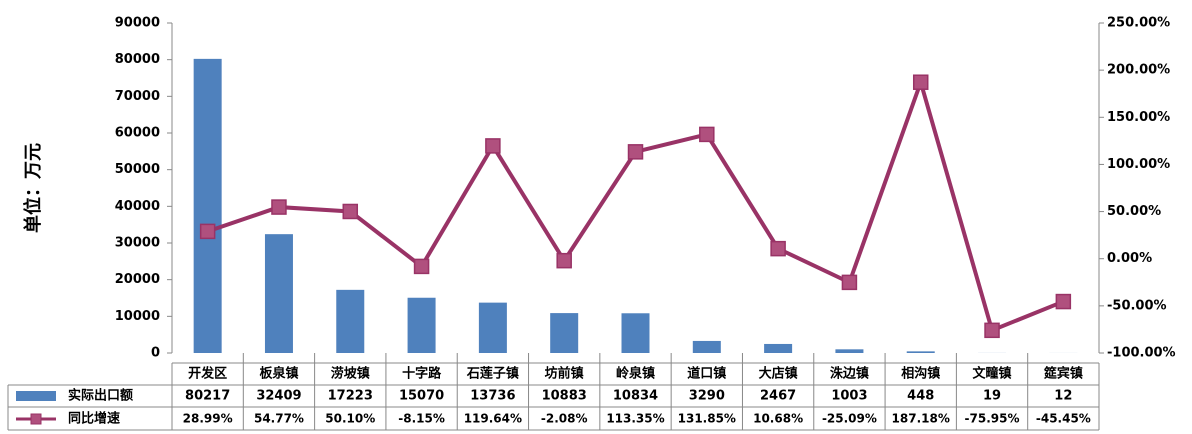 This screenshot has height=434, width=1192. What do you see at coordinates (921, 419) in the screenshot?
I see `table-value: 187.18%` at bounding box center [921, 419].